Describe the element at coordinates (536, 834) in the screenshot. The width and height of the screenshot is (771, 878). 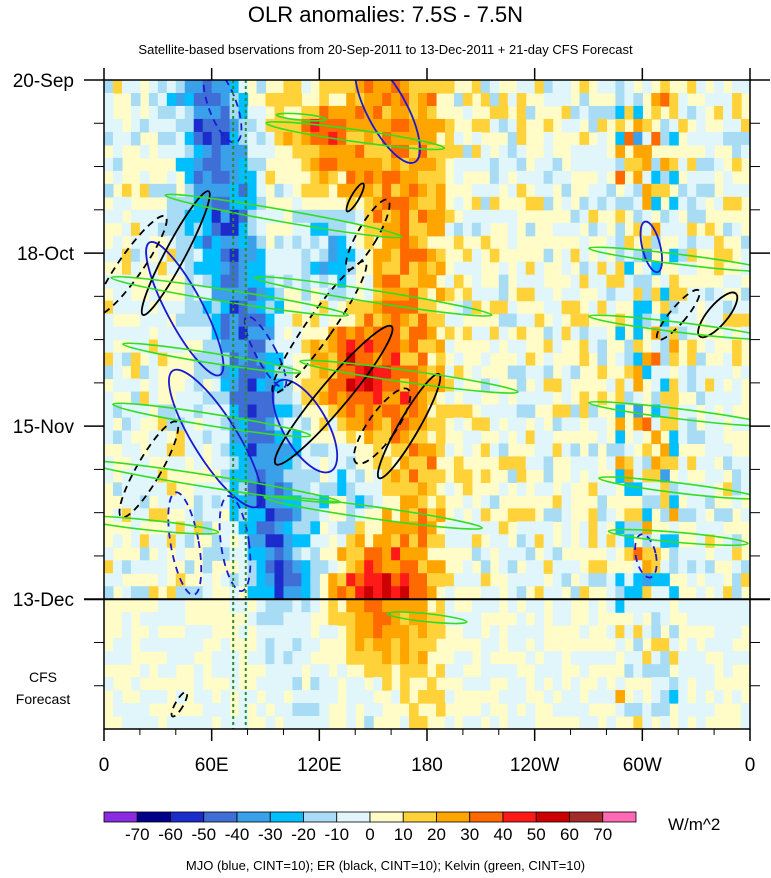
I see `colorbar-label: 50` at that location.